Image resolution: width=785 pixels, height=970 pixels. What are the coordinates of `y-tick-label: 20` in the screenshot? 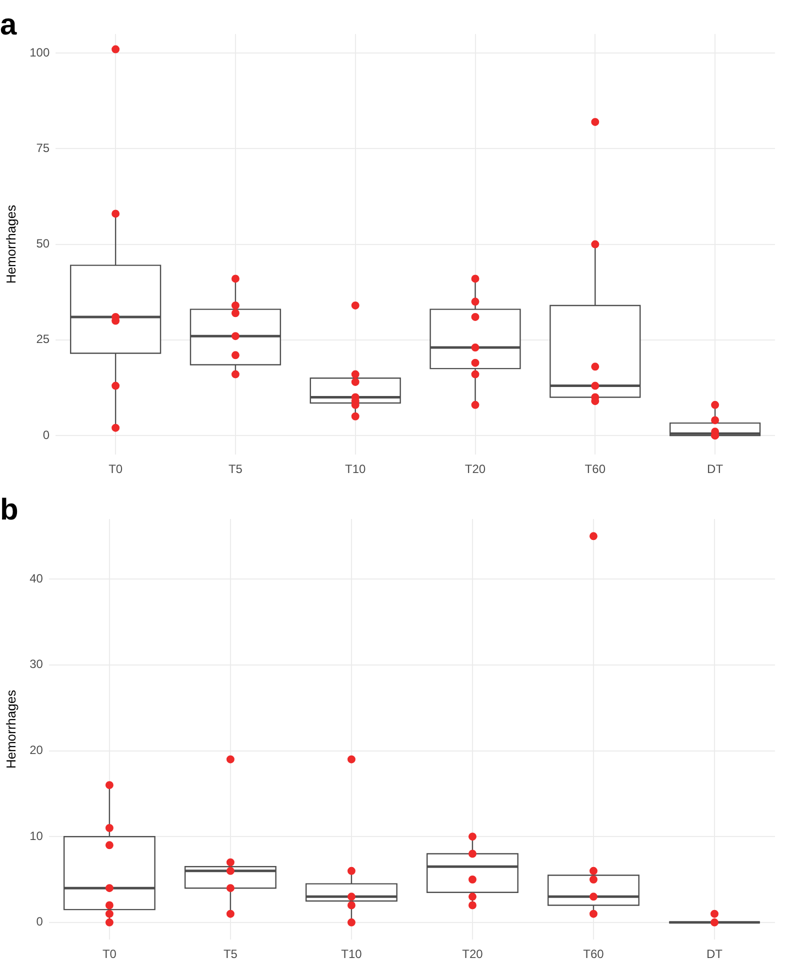 It's located at (37, 750).